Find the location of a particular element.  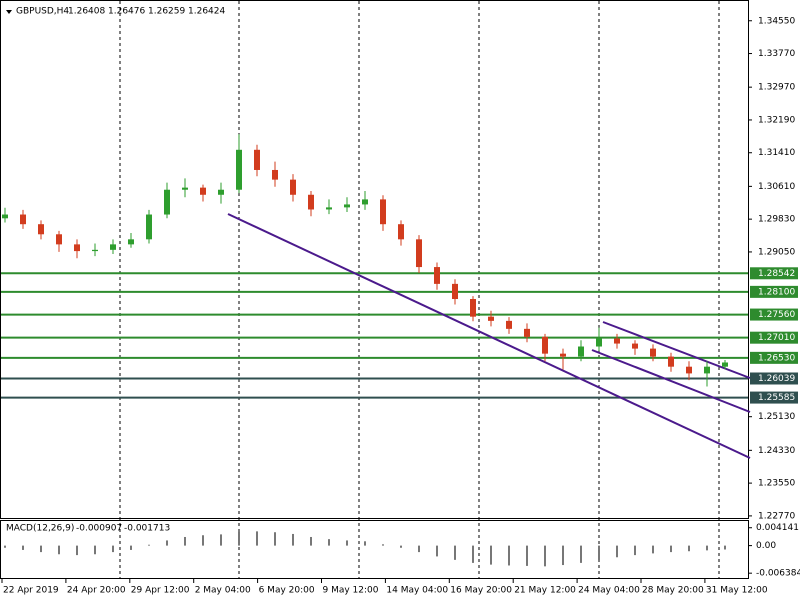

y-tick-label: 1.31410 is located at coordinates (776, 153).